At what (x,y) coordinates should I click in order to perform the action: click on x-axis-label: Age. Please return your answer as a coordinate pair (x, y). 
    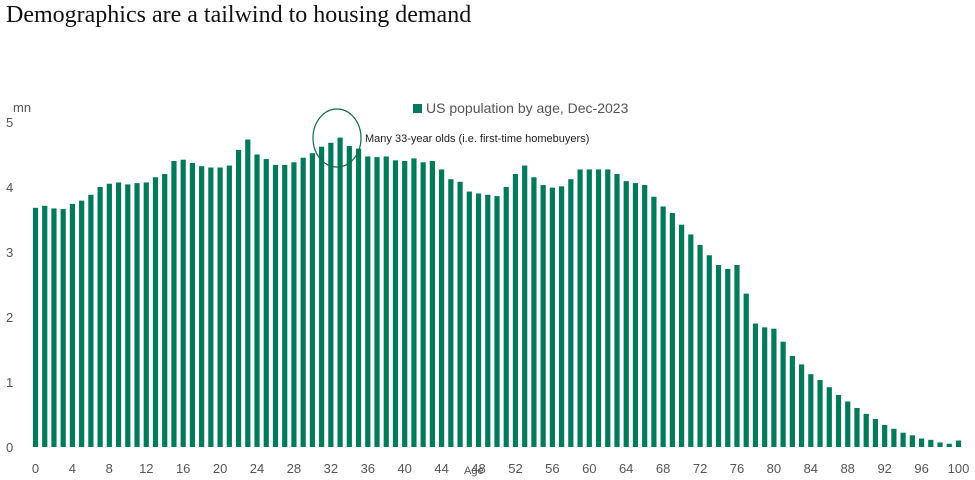
    Looking at the image, I should click on (474, 471).